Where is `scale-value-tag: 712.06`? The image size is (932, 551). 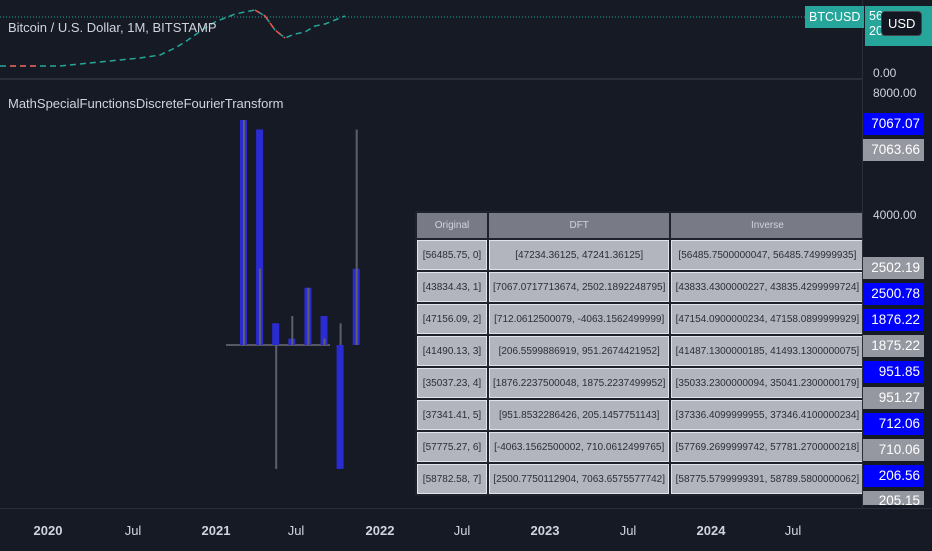
scale-value-tag: 712.06 is located at coordinates (893, 424).